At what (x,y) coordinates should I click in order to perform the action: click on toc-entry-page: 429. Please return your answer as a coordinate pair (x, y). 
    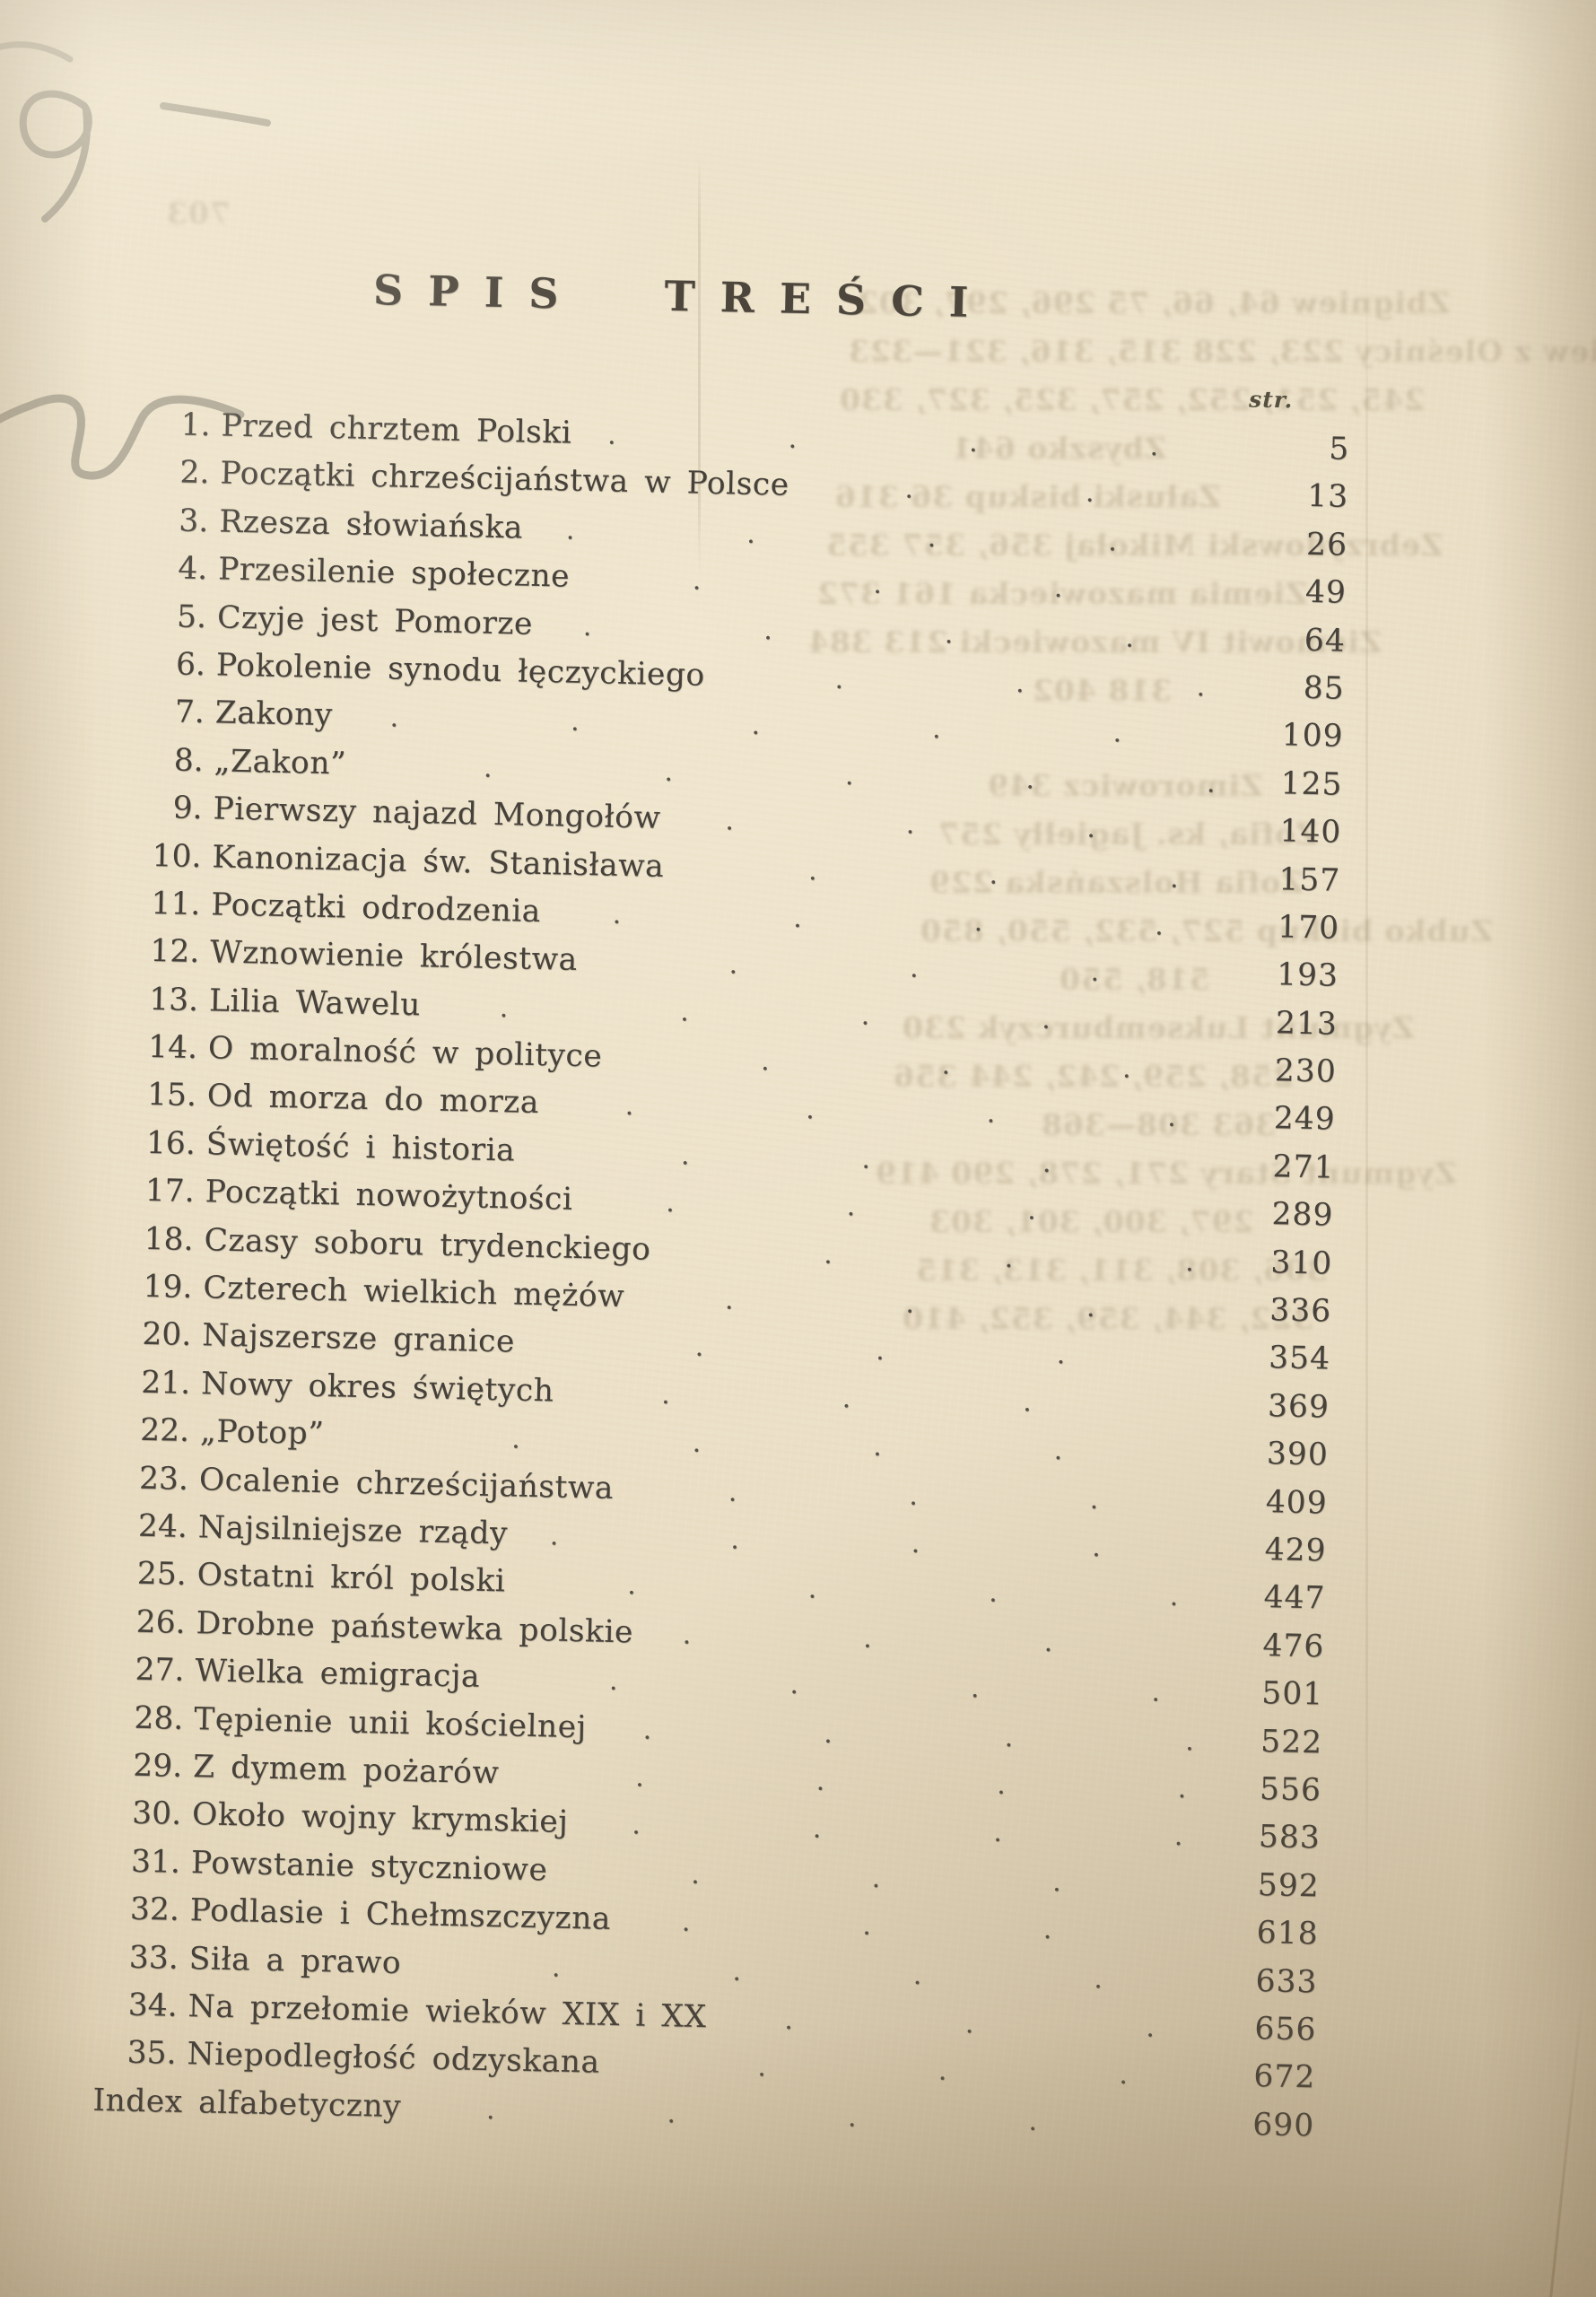
    Looking at the image, I should click on (1295, 1550).